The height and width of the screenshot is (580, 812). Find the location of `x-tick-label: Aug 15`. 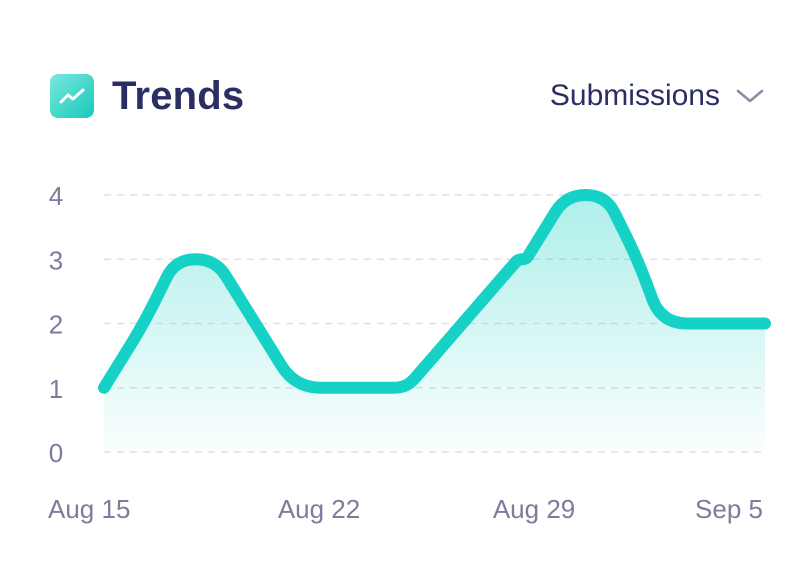

x-tick-label: Aug 15 is located at coordinates (89, 509).